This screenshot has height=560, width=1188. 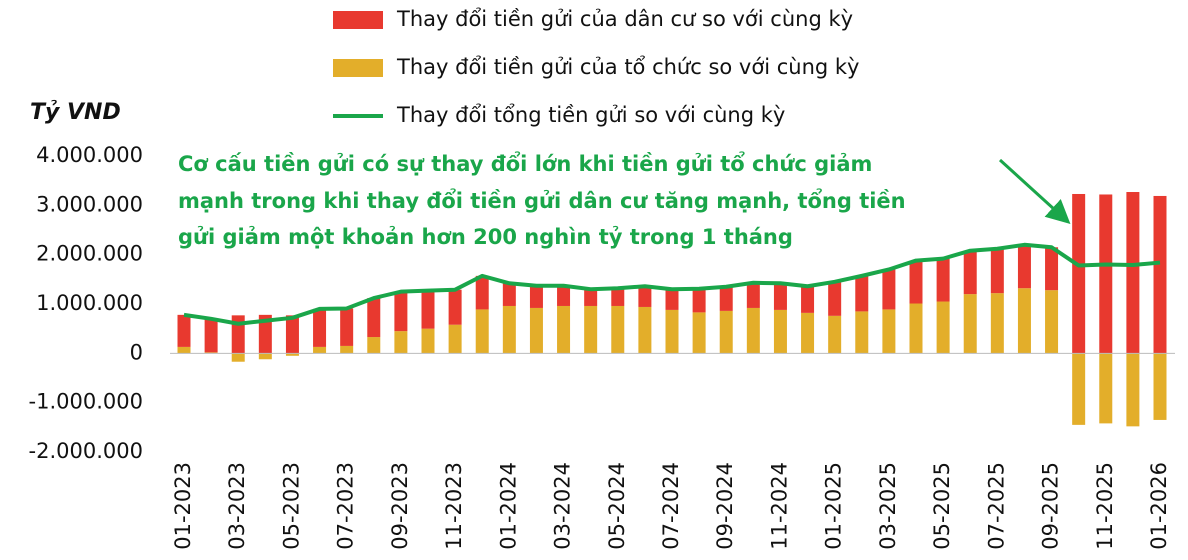 I want to click on legend-label: Thay đổi tổng tiền gửi so với cùng kỳ, so click(x=590, y=115).